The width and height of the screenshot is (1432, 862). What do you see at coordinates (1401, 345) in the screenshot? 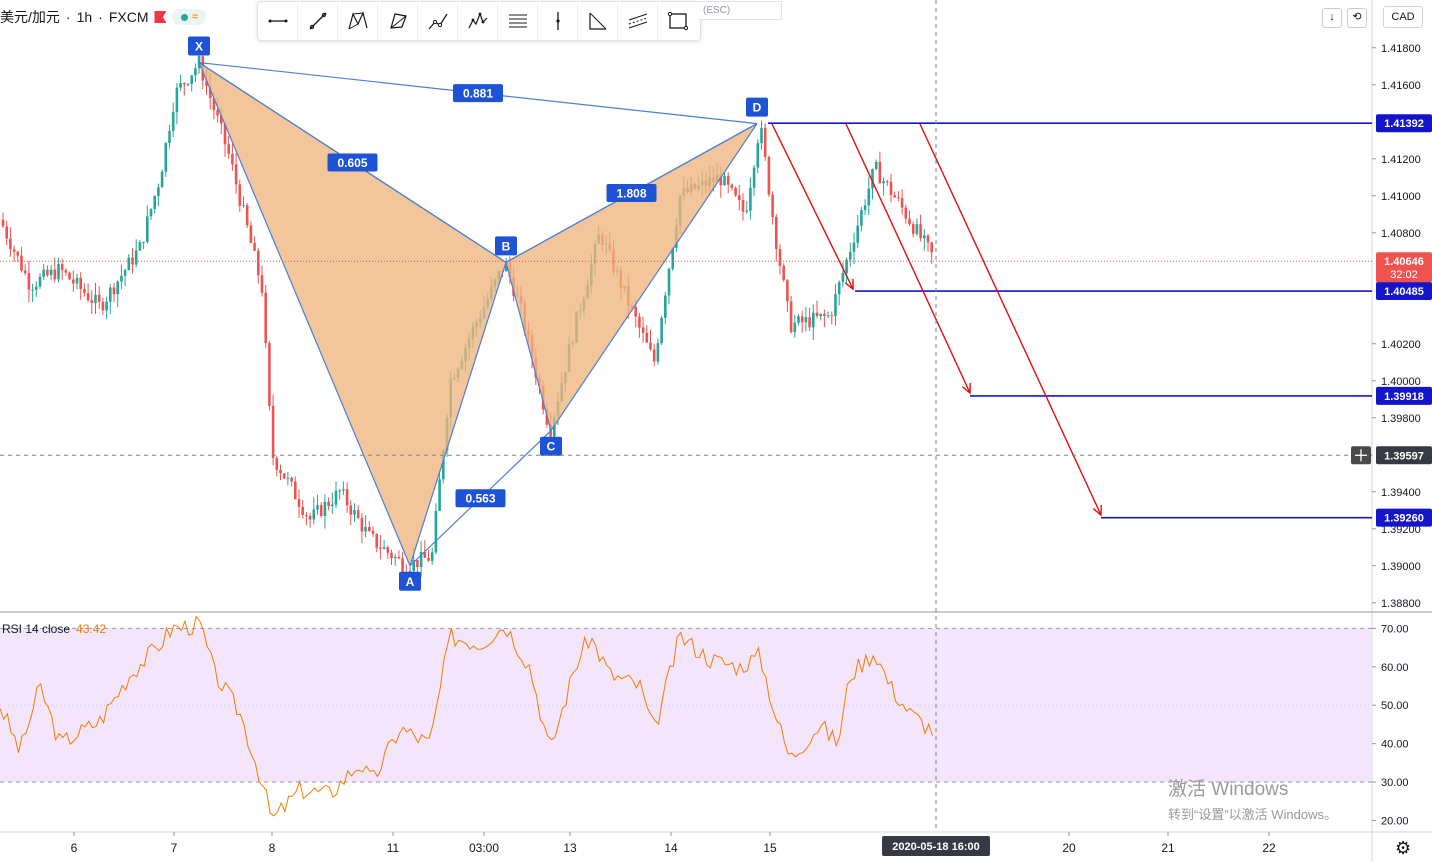
I see `price-tick-label: 1.40200` at bounding box center [1401, 345].